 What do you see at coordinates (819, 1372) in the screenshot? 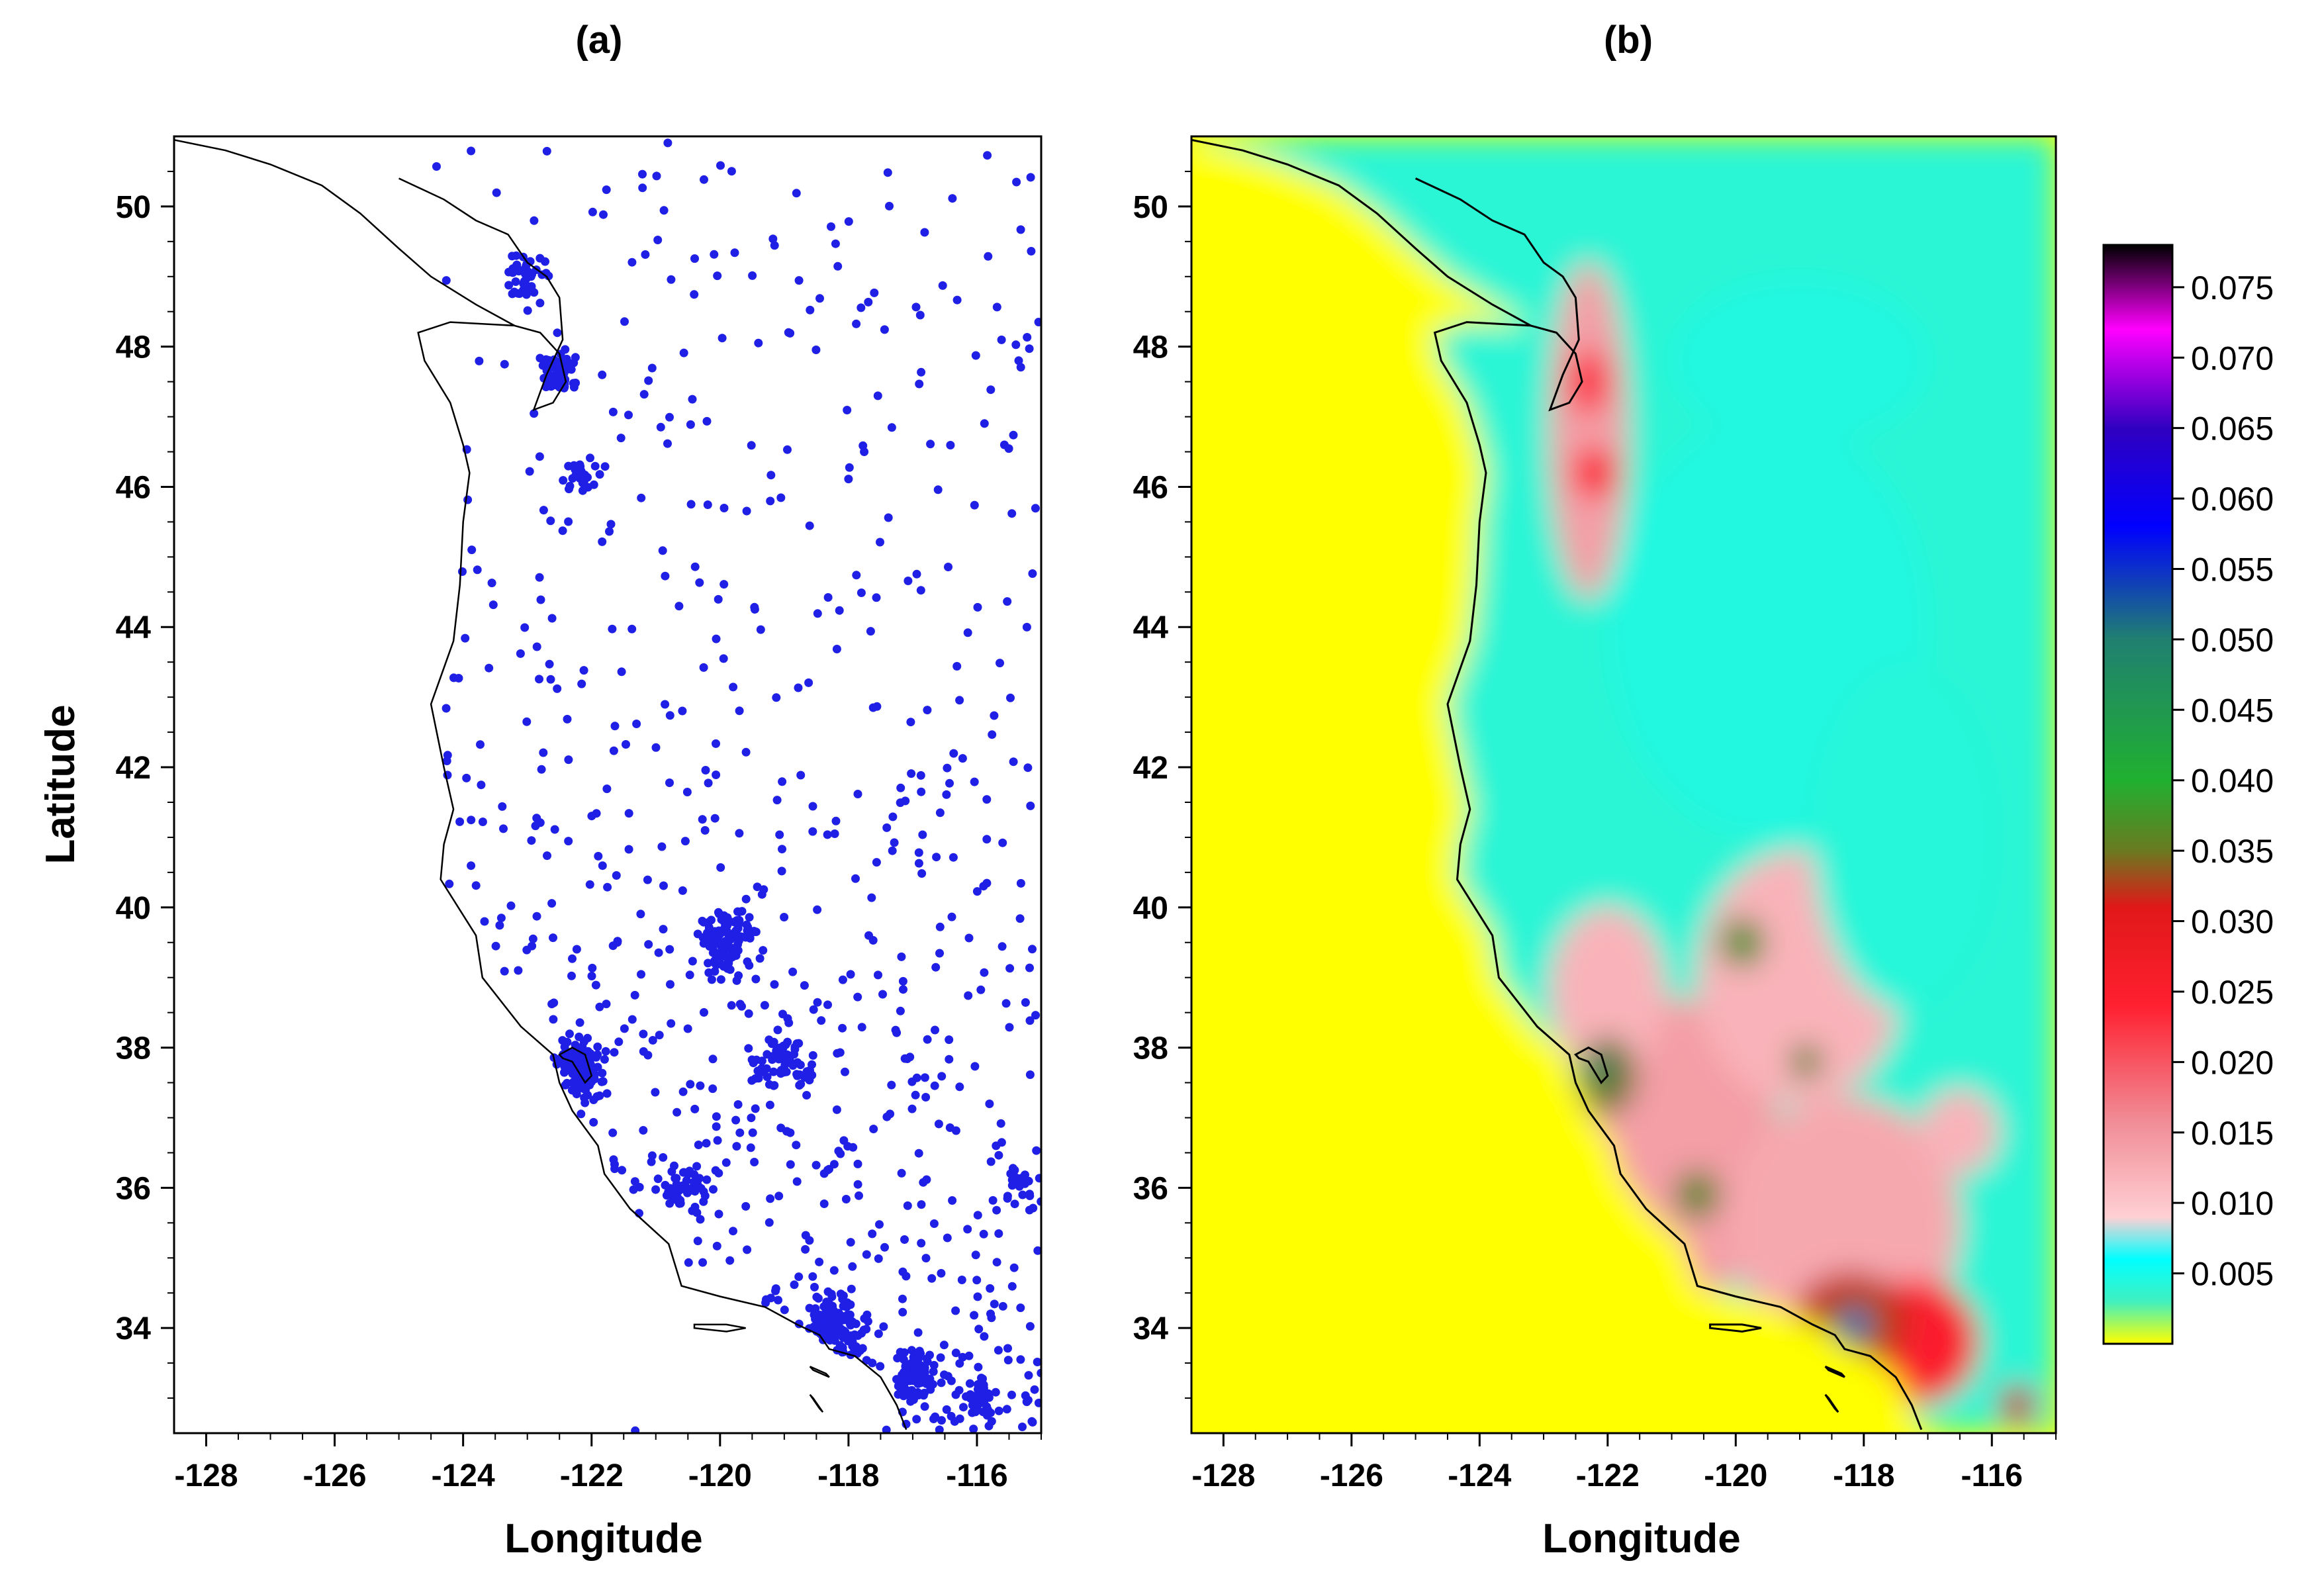
I see `island-outline` at bounding box center [819, 1372].